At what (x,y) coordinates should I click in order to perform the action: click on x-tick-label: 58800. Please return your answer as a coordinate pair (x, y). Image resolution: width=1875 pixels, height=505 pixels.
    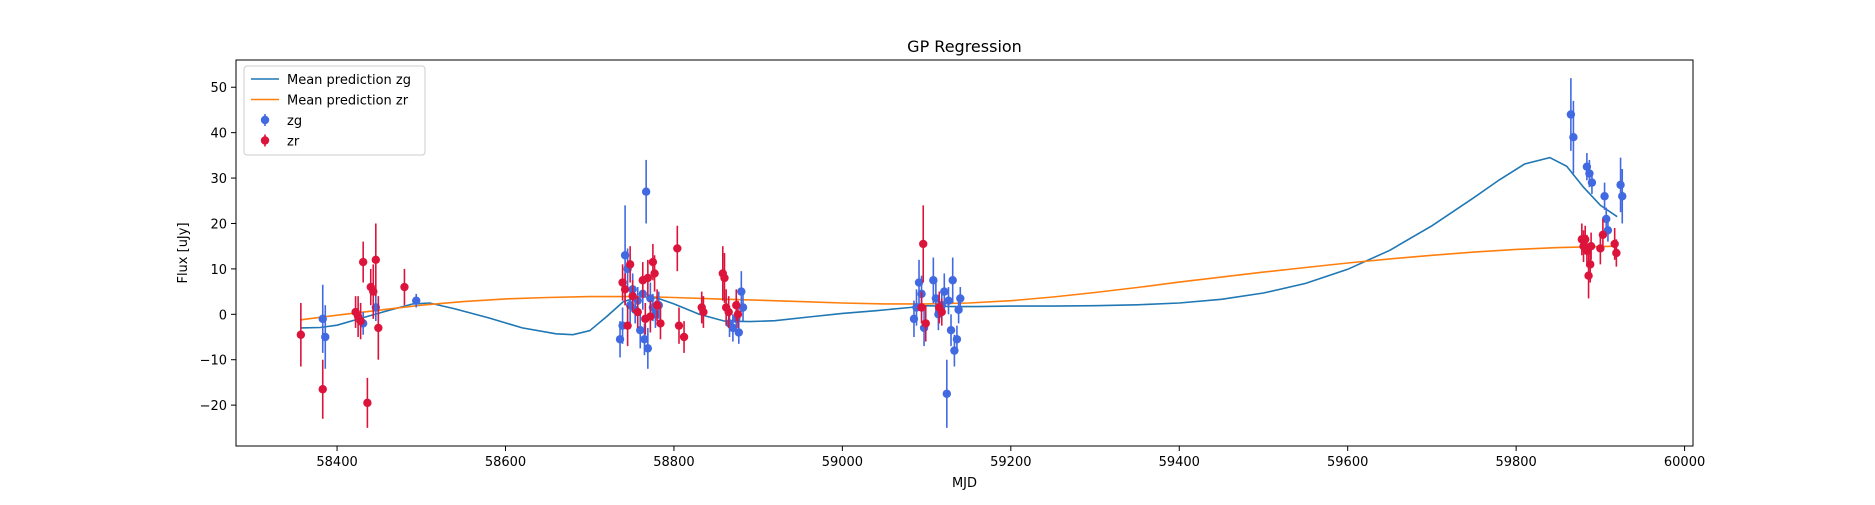
    Looking at the image, I should click on (673, 462).